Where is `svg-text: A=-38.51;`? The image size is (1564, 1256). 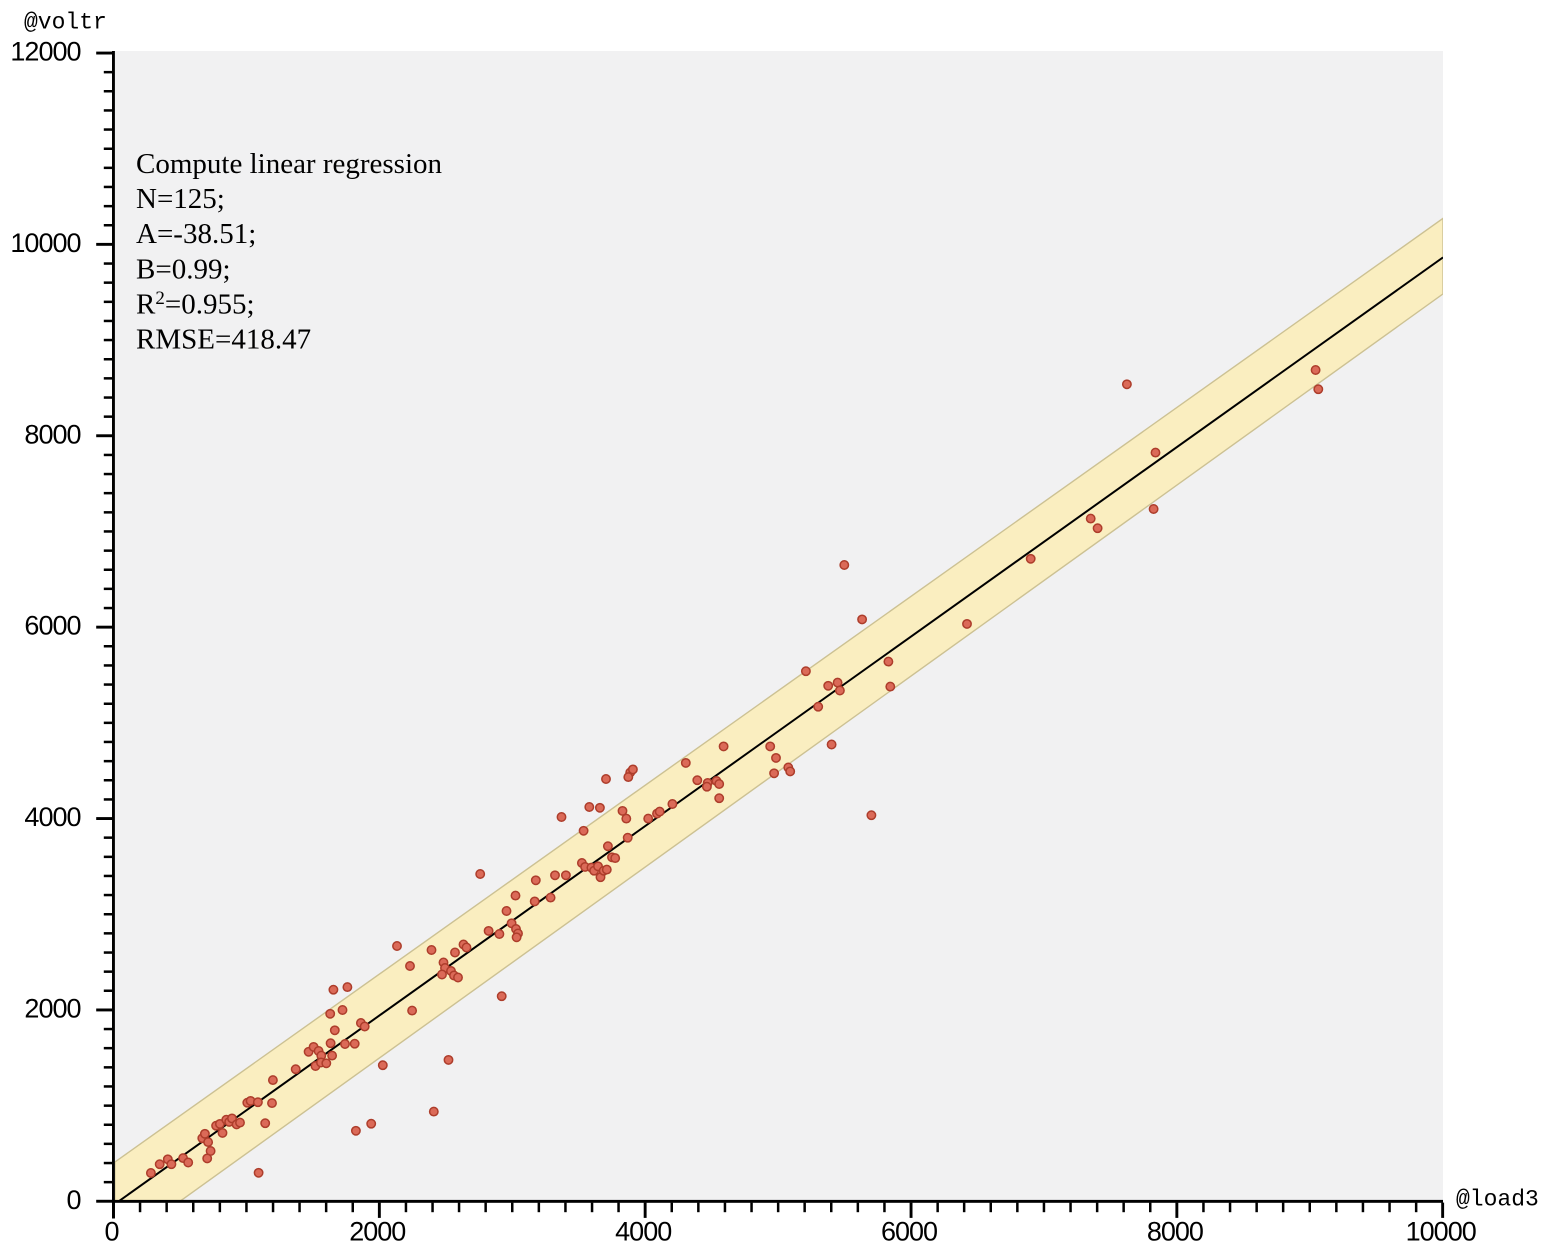
svg-text: A=-38.51; is located at coordinates (196, 234).